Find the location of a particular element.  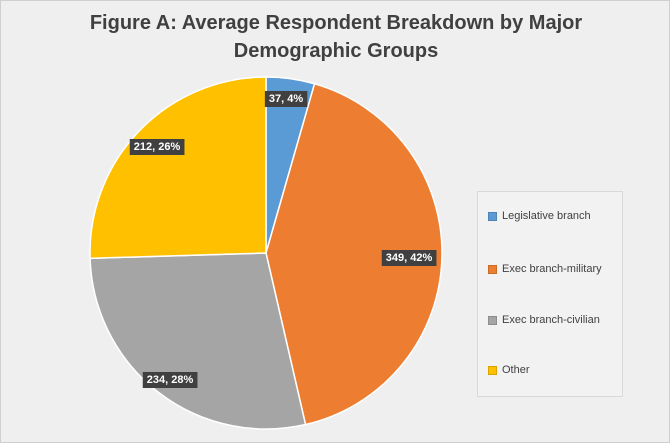

data-label-exec-military-box is located at coordinates (409, 258).